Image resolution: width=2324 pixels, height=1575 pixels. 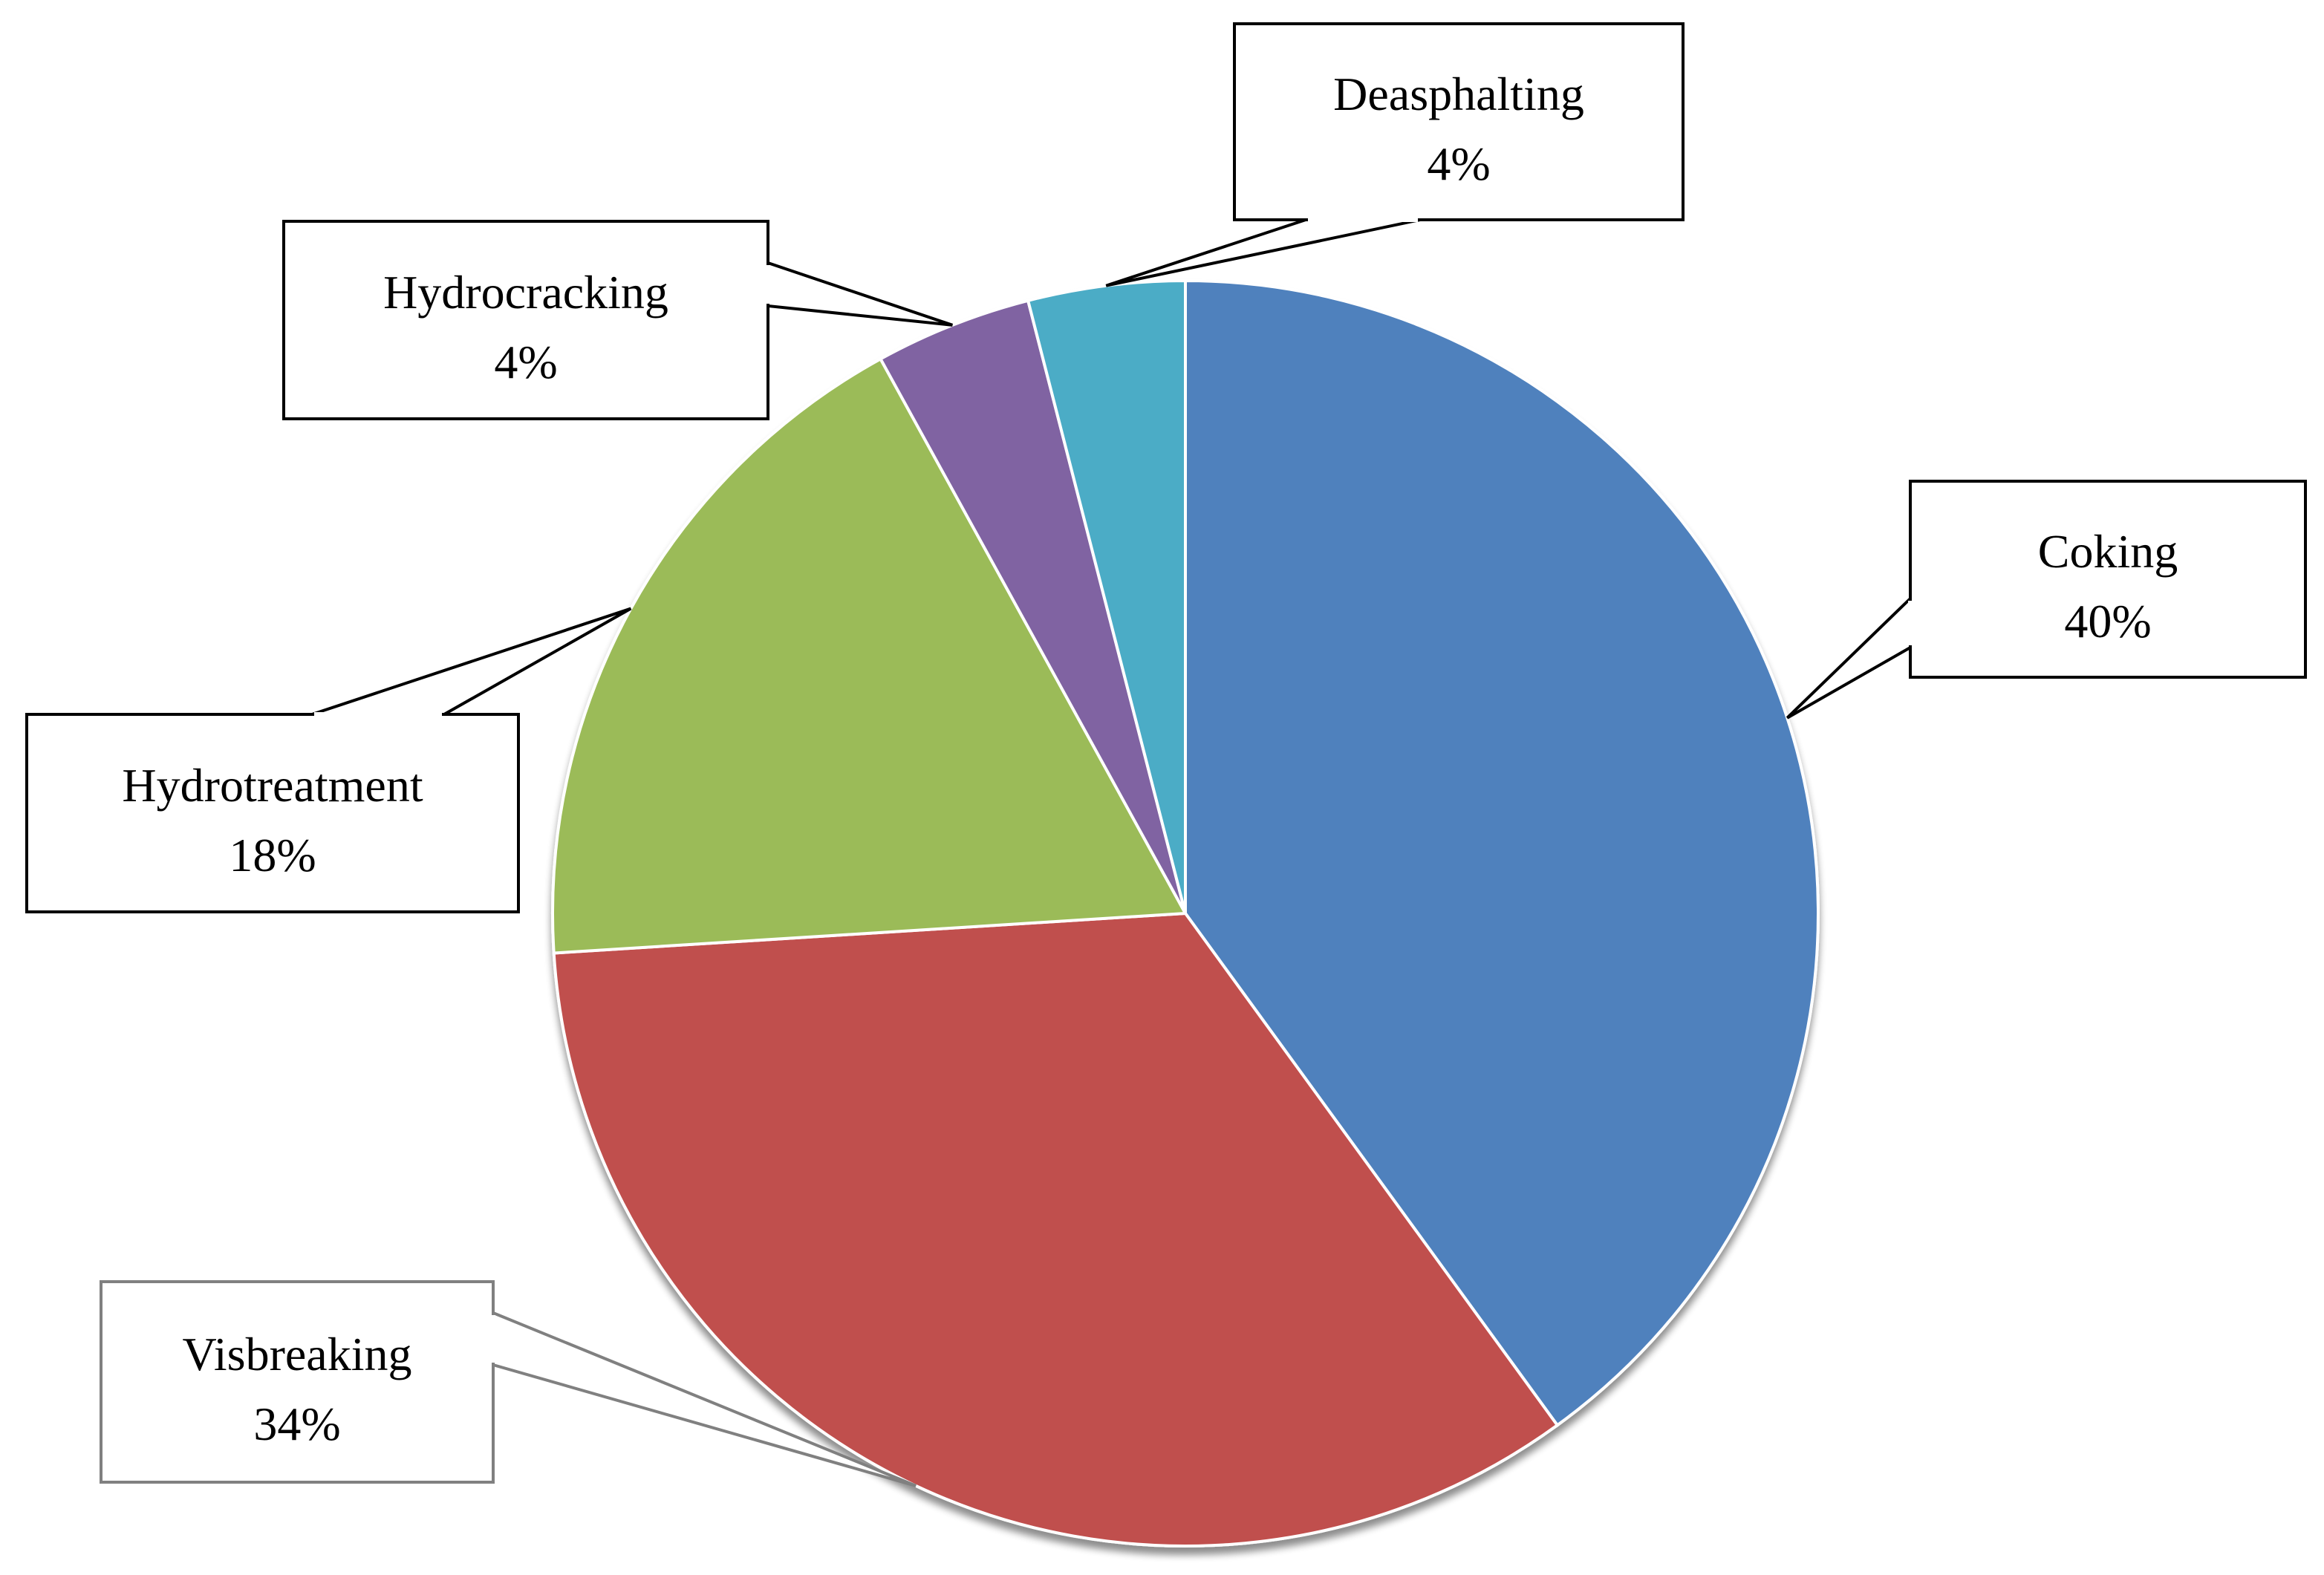 I want to click on callout-box-deasphalting, so click(x=1459, y=121).